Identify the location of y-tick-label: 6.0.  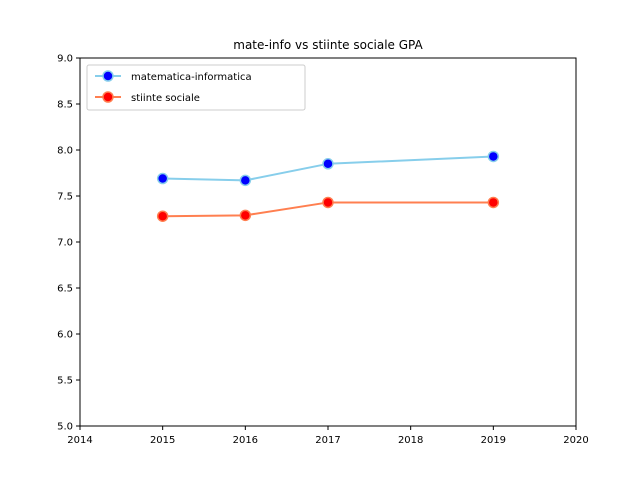
(65, 335).